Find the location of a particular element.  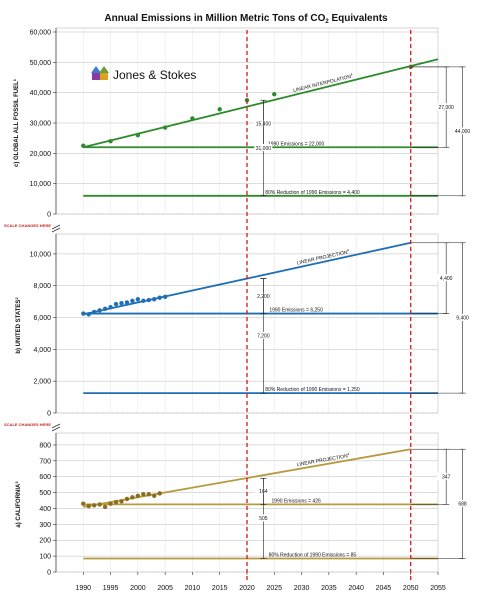

y-tick-label: 10,000 is located at coordinates (41, 254).